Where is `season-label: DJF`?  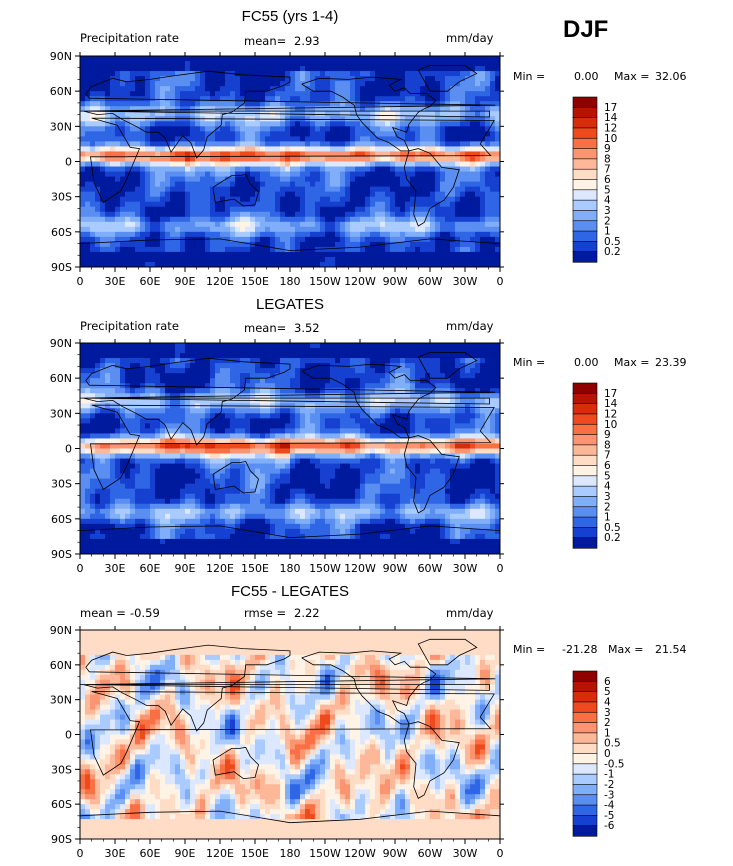
season-label: DJF is located at coordinates (586, 29).